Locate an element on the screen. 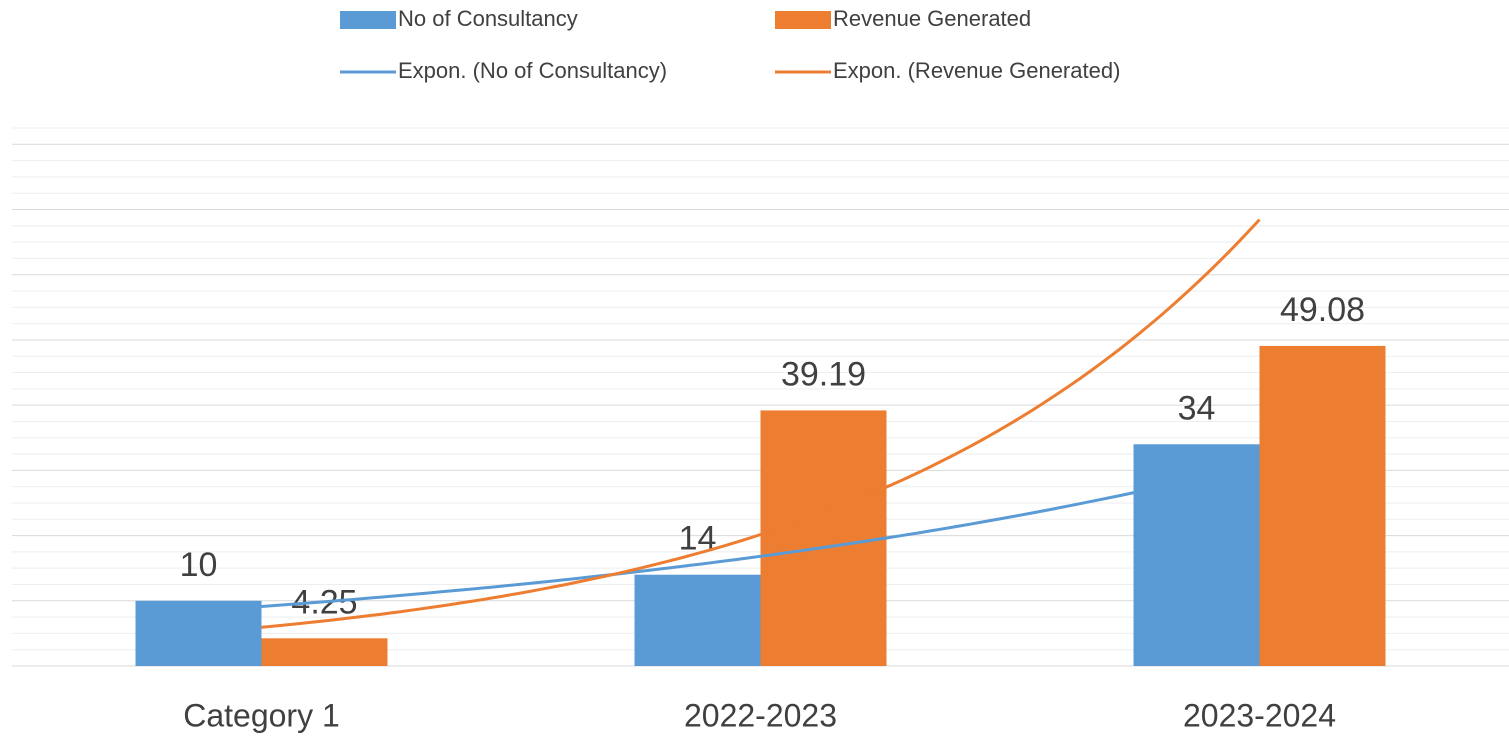 The width and height of the screenshot is (1509, 745). legend-label: Expon. (Revenue Generated) is located at coordinates (976, 70).